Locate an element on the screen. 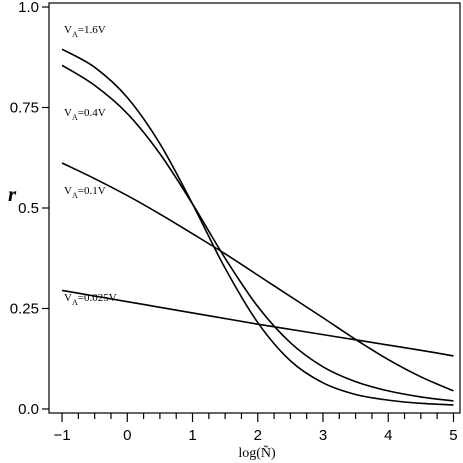 The image size is (463, 463). series-label-text: VA=0.025V is located at coordinates (90, 299).